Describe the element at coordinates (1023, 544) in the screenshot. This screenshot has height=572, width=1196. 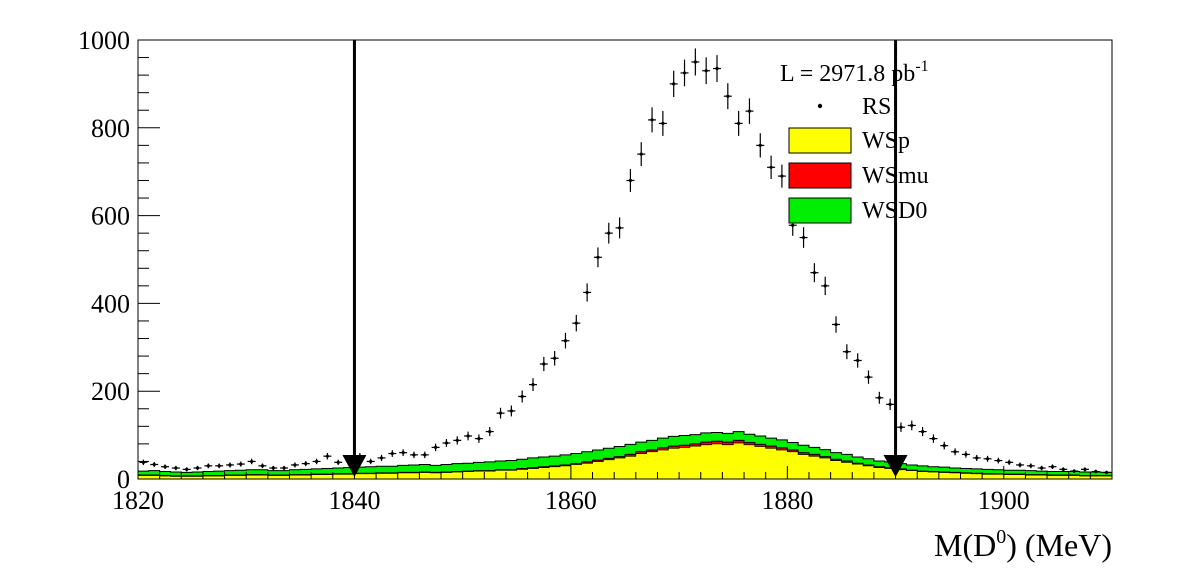
I see `x-axis-label: M(D0) (MeV)` at that location.